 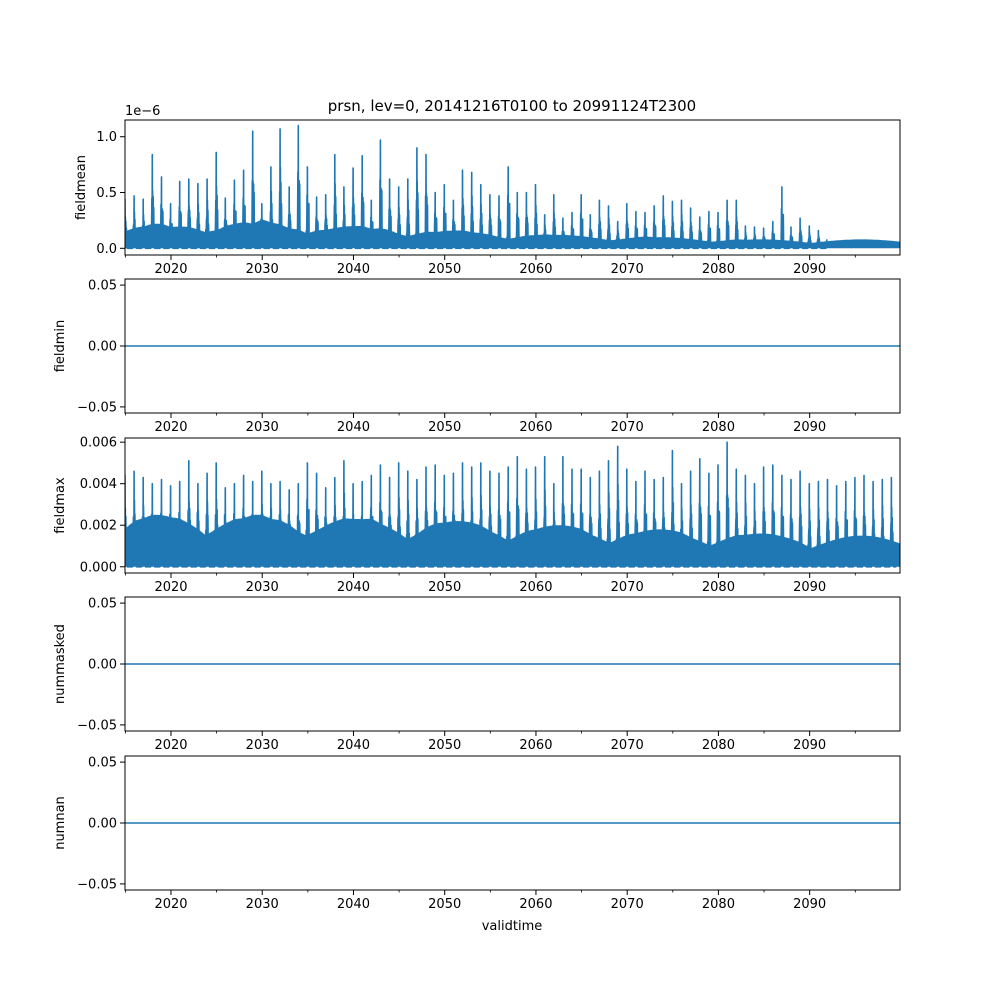 I want to click on y-tick-label: 0.006, so click(x=98, y=443).